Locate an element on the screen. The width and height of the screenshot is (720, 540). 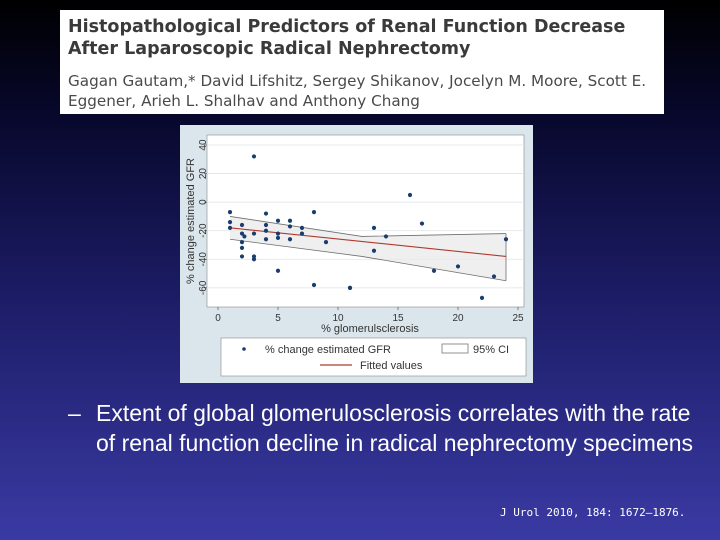
legend-point-marker is located at coordinates (244, 349).